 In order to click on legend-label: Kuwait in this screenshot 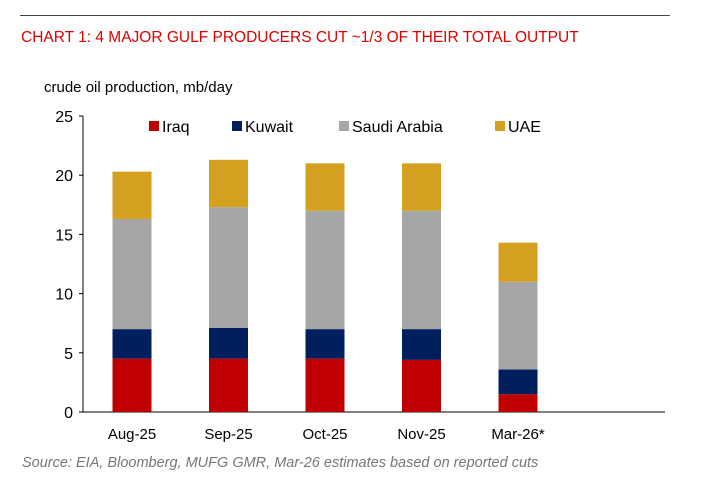, I will do `click(269, 127)`.